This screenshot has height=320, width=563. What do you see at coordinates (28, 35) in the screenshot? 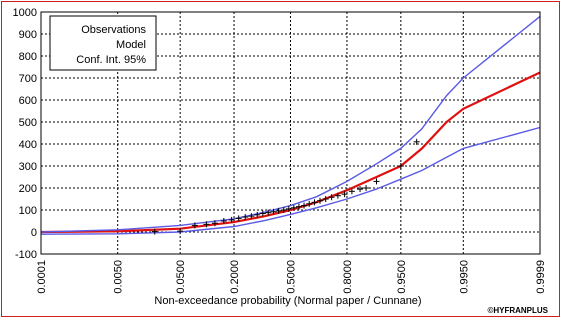
I see `y-tick-label: 900` at bounding box center [28, 35].